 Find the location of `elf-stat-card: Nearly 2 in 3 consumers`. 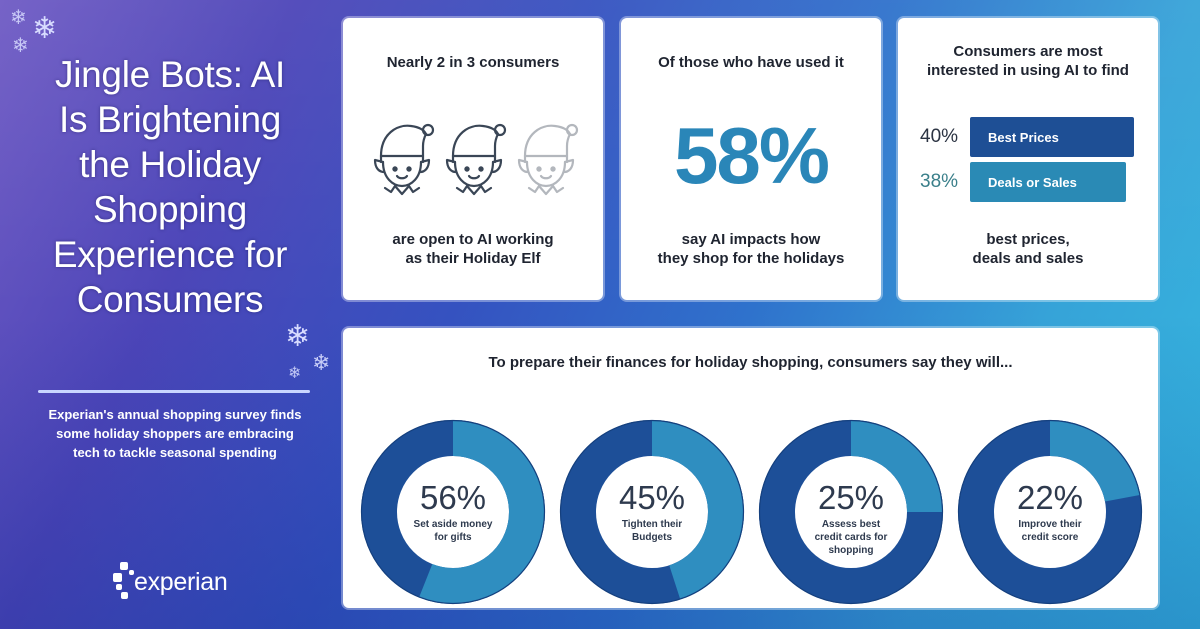

elf-stat-card: Nearly 2 in 3 consumers is located at coordinates (473, 159).